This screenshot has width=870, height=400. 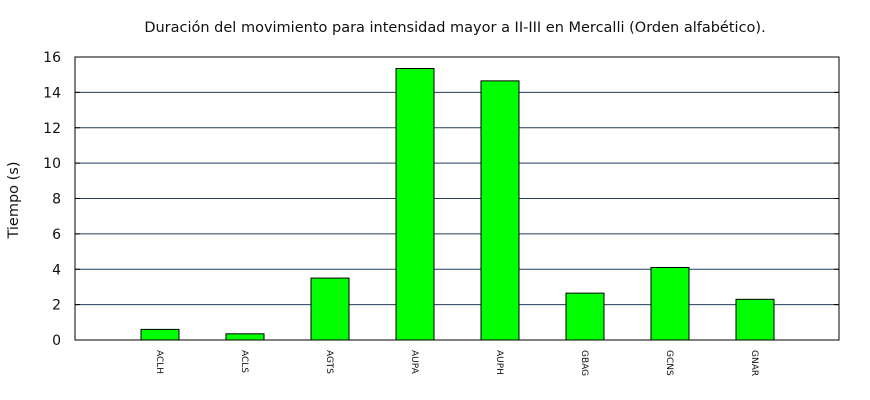 I want to click on bar-agts, so click(x=330, y=309).